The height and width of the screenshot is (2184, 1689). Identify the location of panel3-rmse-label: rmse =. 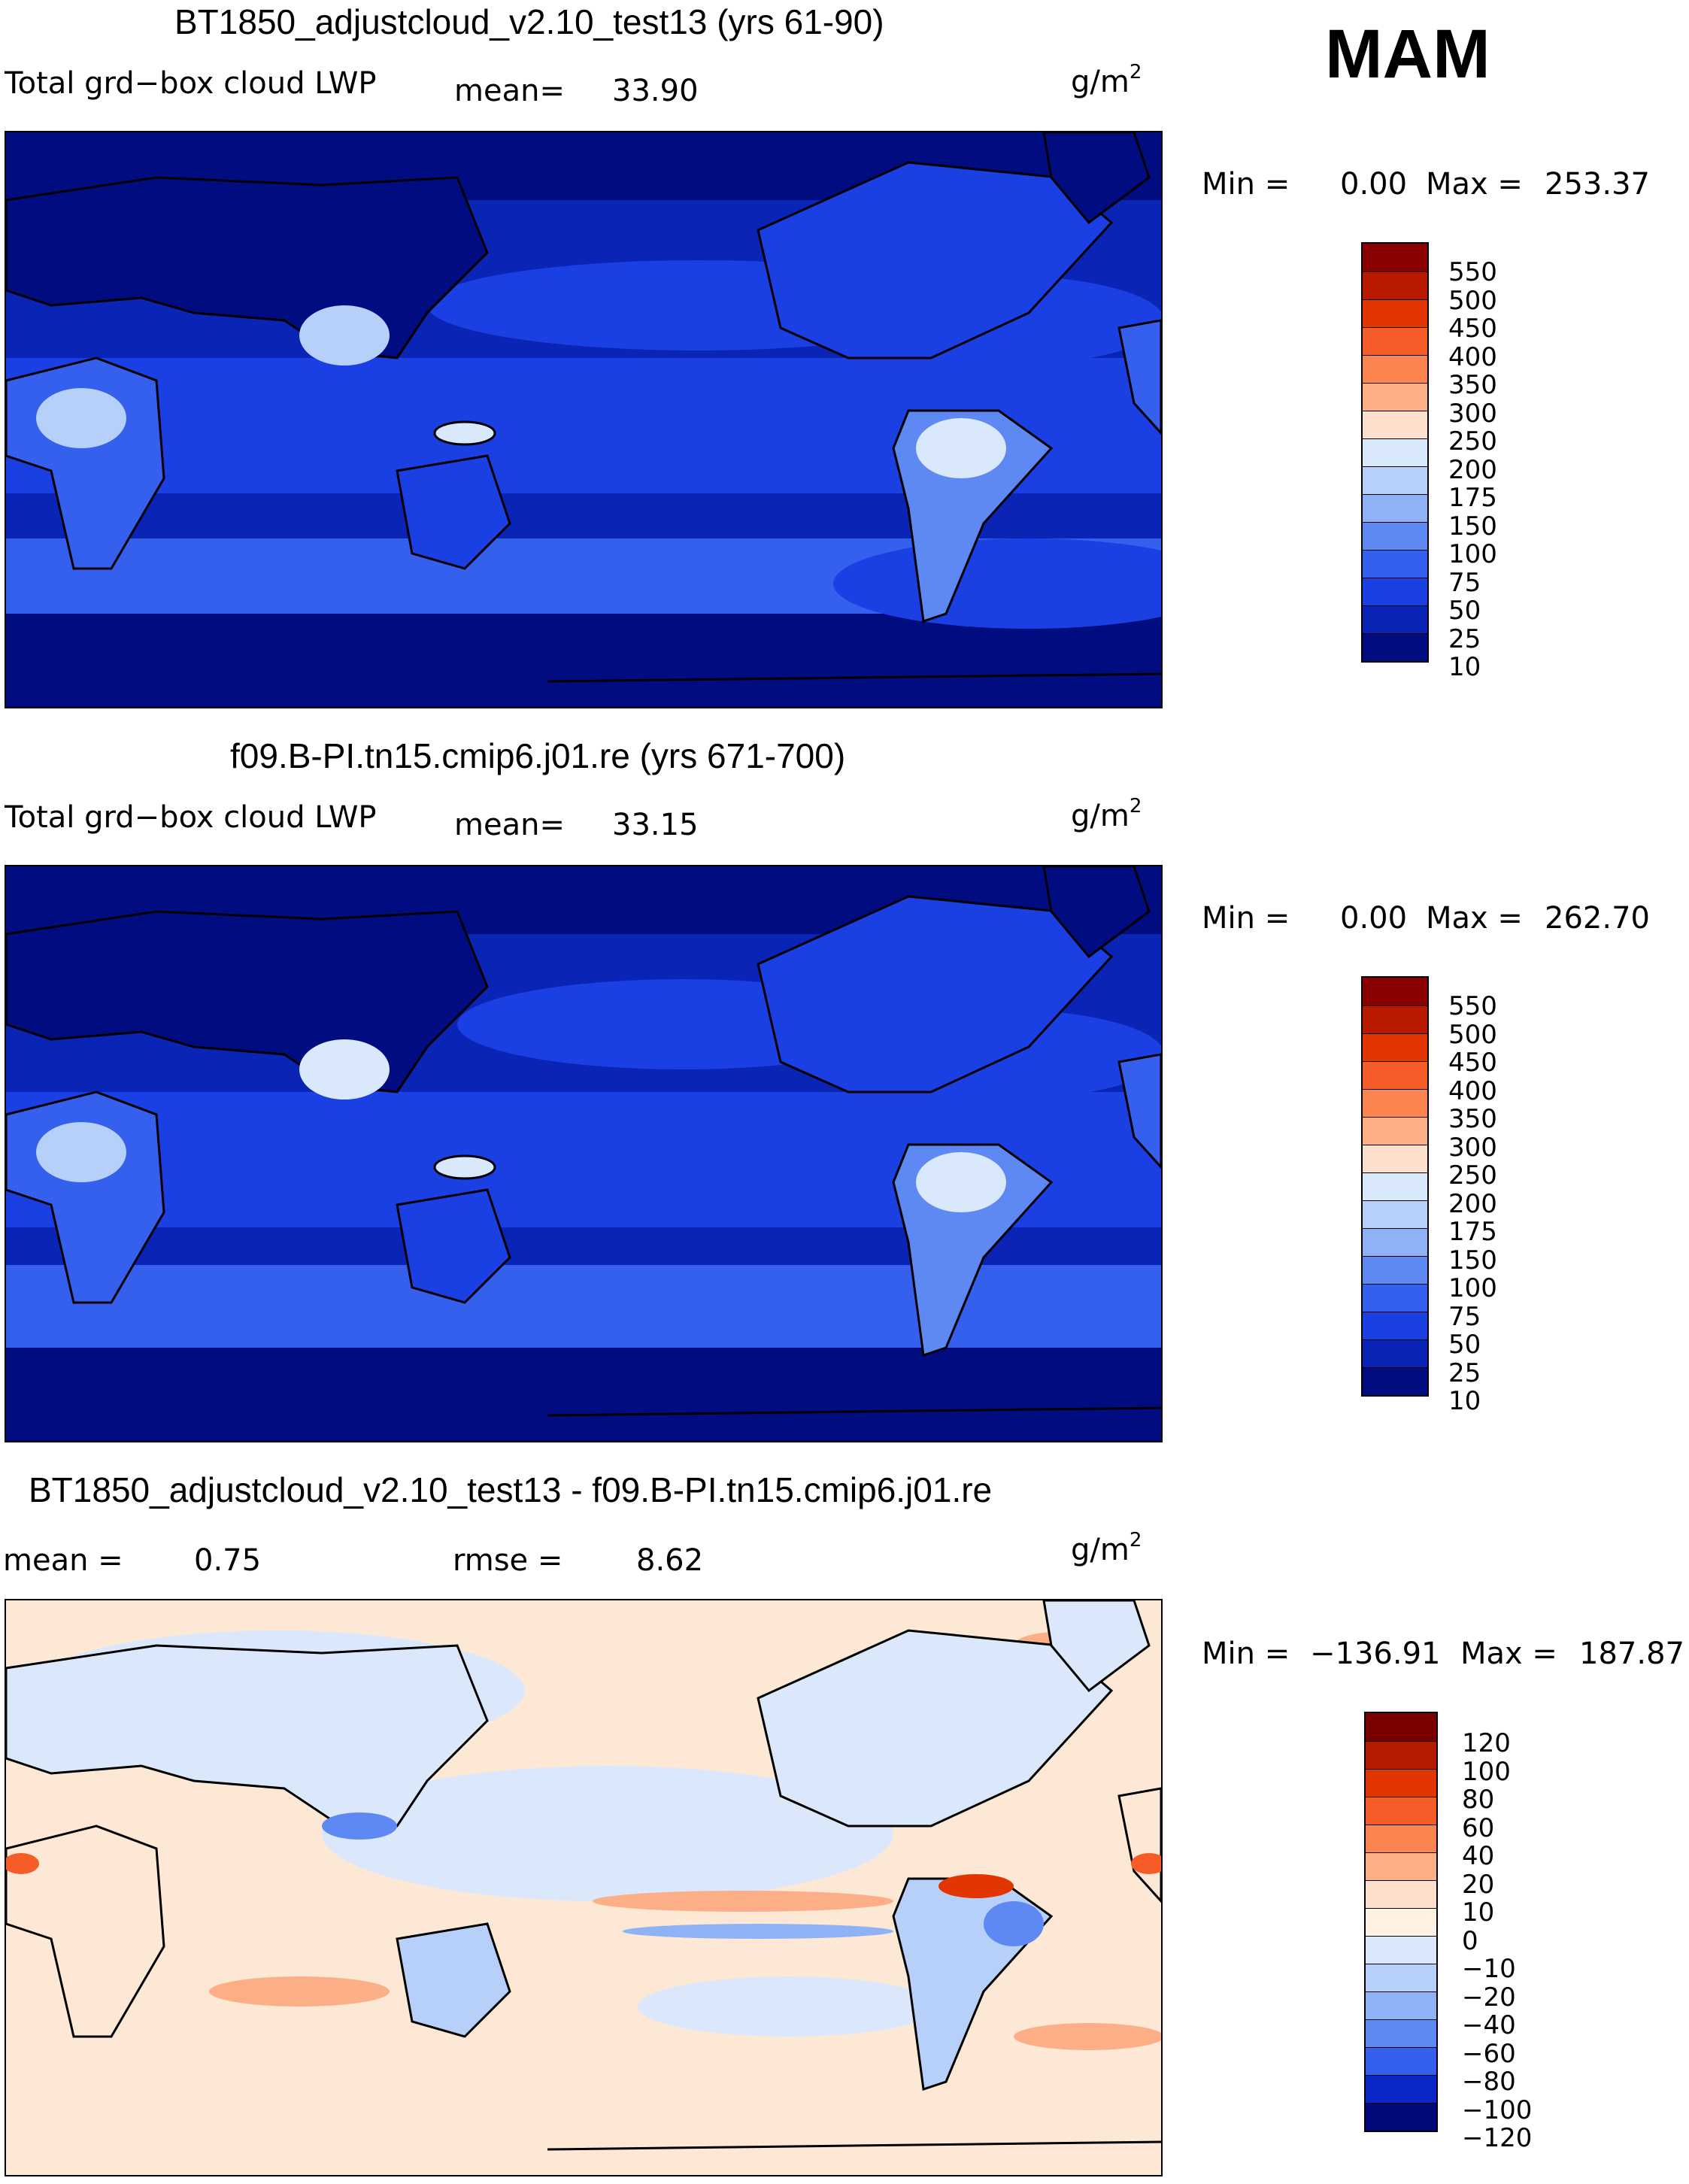
(508, 1560).